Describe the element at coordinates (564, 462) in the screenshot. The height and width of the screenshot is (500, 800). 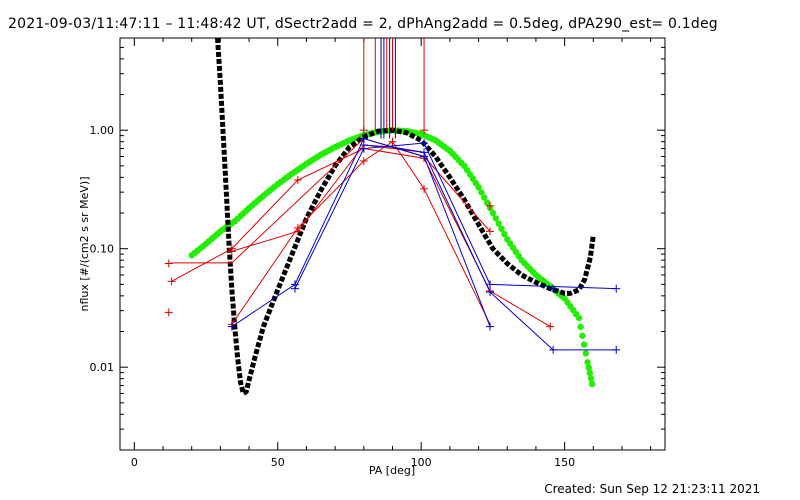
I see `x-tick-label: 150` at that location.